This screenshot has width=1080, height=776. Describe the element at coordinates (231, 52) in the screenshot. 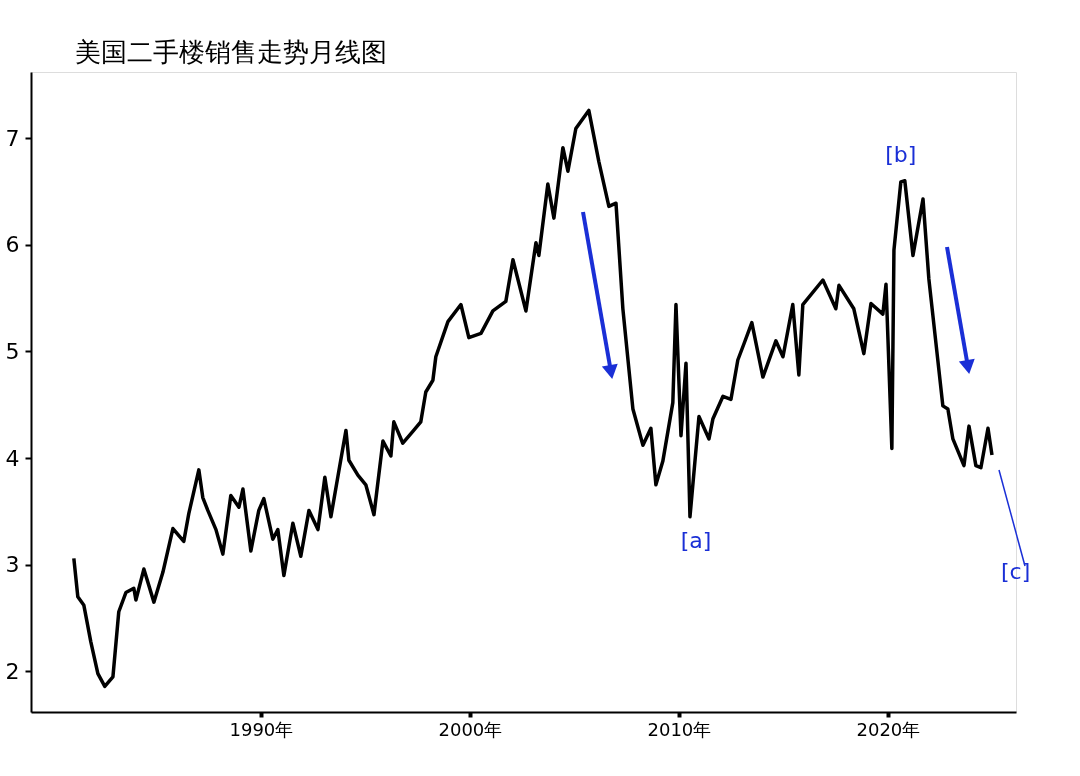

I see `chart-title: 美国二手楼销售走势月线图` at that location.